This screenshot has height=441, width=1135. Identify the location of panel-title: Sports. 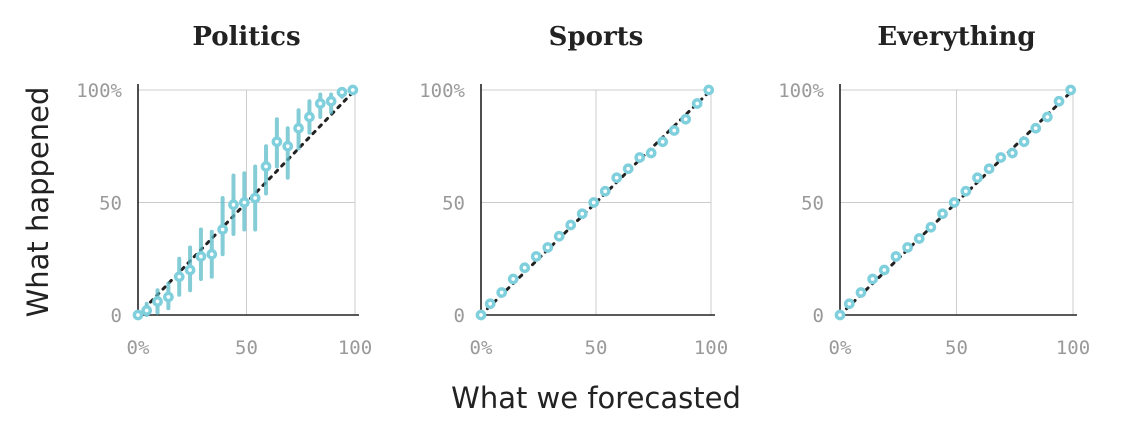
(596, 37).